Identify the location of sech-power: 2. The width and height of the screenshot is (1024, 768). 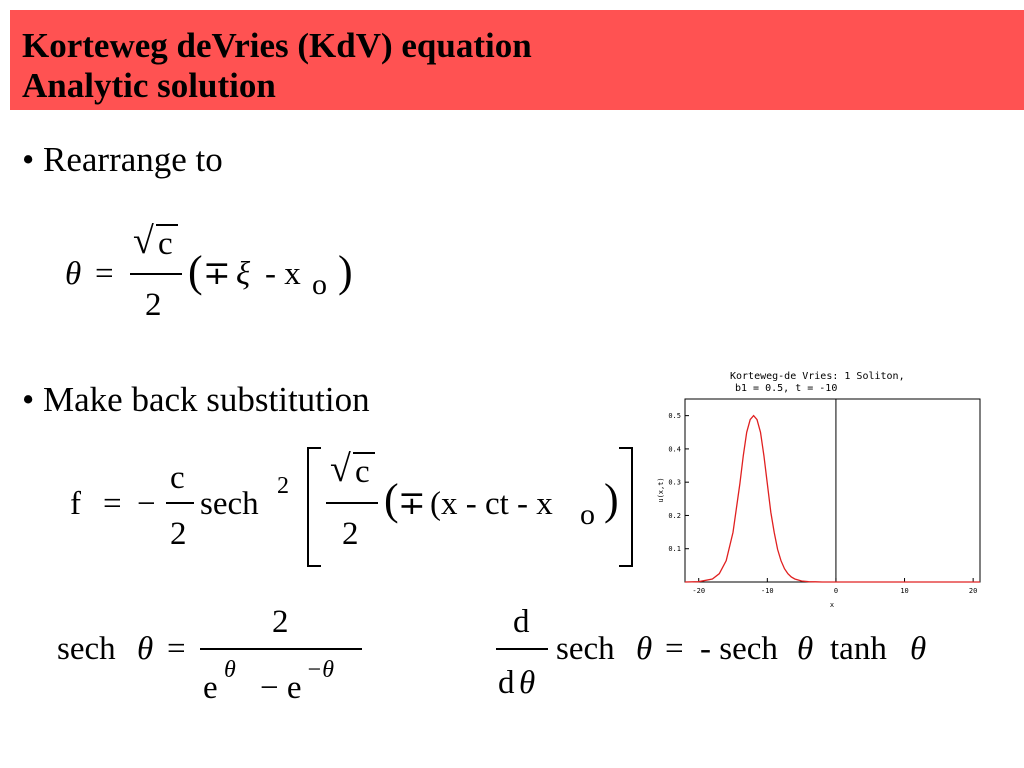
(283, 486).